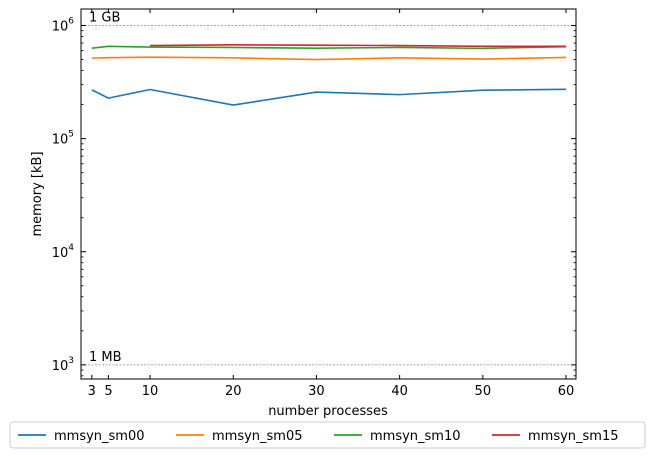 This screenshot has width=655, height=457. I want to click on legend: mmsyn_sm00 mmsyn_sm05 mmsyn_sm10 mmsyn_sm15, so click(327, 435).